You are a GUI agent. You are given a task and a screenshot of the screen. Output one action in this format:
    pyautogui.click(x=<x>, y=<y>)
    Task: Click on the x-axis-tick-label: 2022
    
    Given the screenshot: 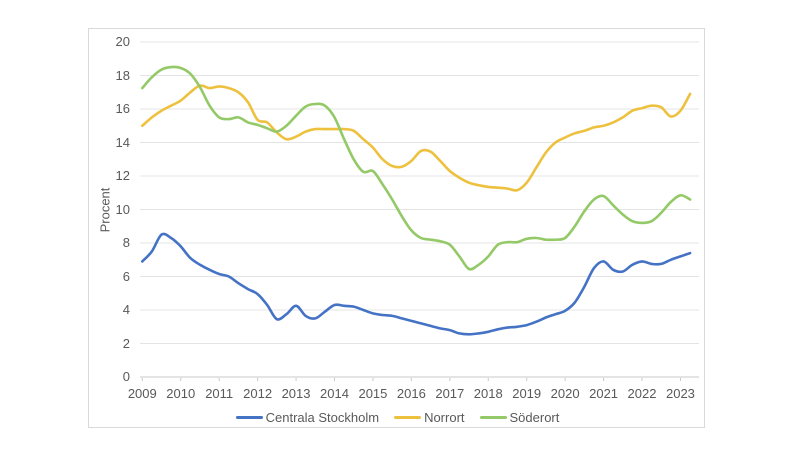 What is the action you would take?
    pyautogui.click(x=642, y=393)
    